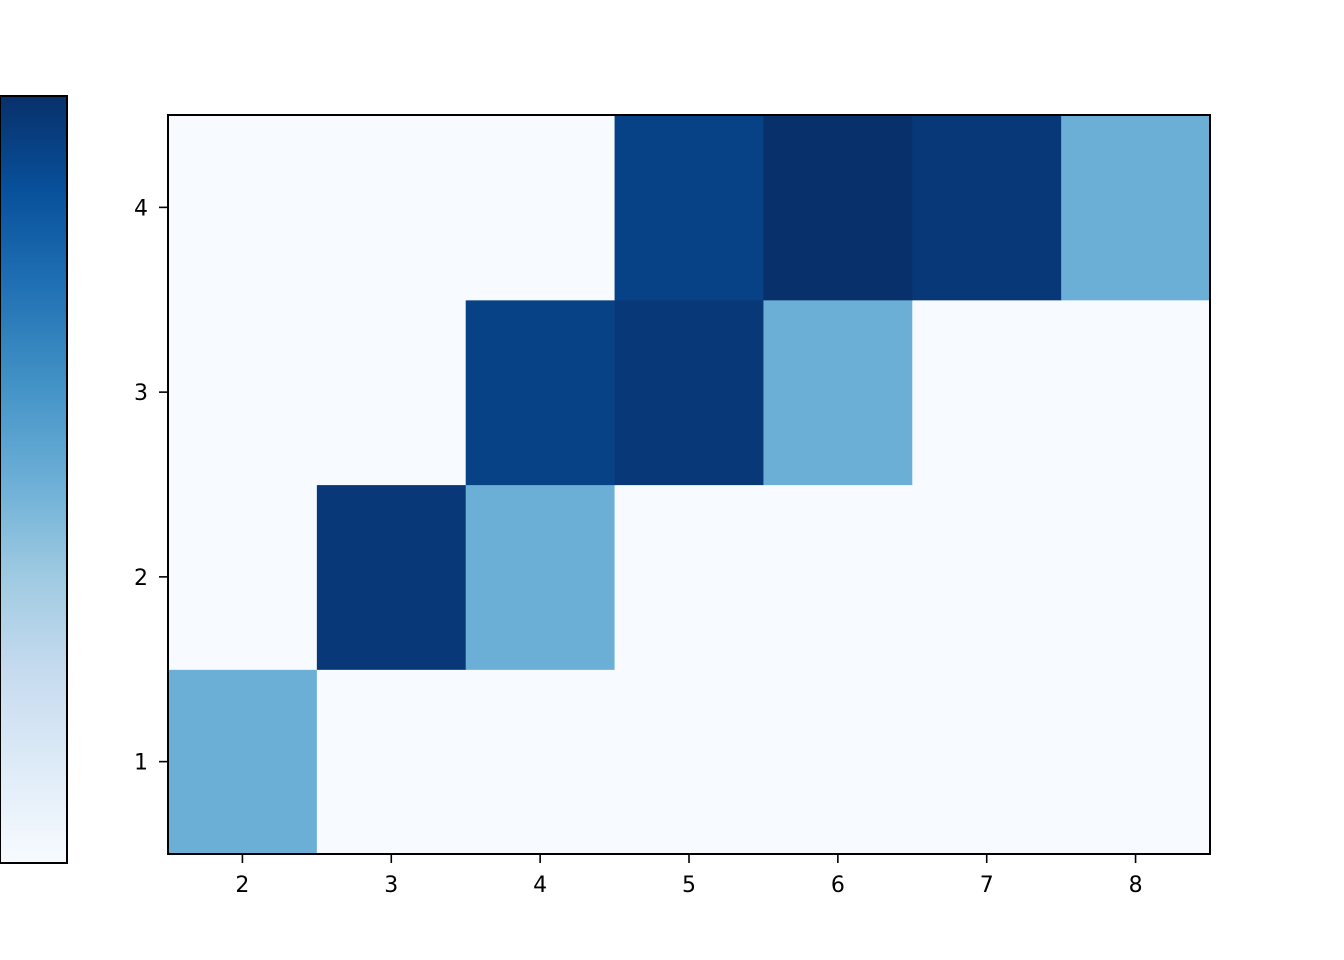 This screenshot has width=1344, height=960. What do you see at coordinates (689, 885) in the screenshot?
I see `x-tick-label: 5` at bounding box center [689, 885].